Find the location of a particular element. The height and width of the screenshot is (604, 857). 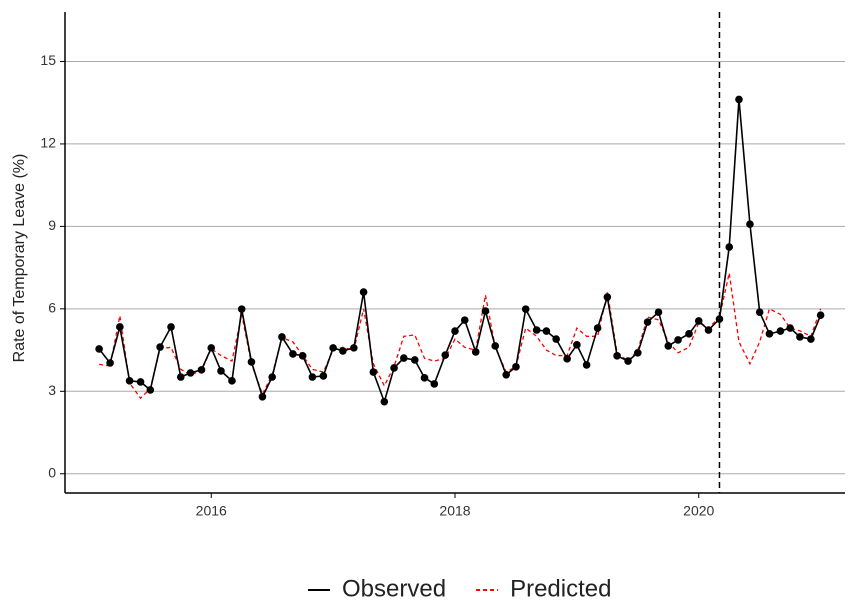

y-axis-label: Rate of Temporary Leave (%) is located at coordinates (19, 258).